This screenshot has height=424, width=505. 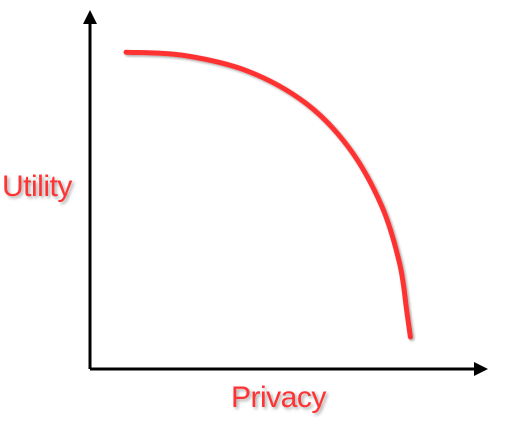 What do you see at coordinates (278, 398) in the screenshot?
I see `x-axis-label: Privacy` at bounding box center [278, 398].